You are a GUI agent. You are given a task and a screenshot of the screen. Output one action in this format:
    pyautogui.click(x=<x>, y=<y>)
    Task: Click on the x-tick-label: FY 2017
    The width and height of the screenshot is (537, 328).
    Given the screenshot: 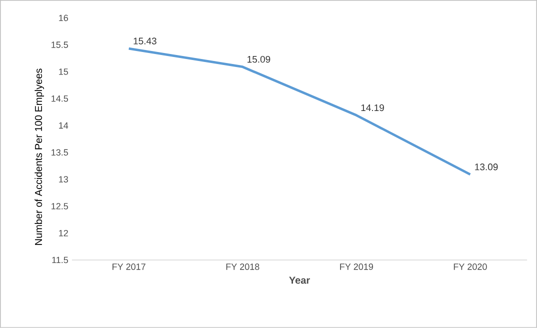 What is the action you would take?
    pyautogui.click(x=129, y=267)
    